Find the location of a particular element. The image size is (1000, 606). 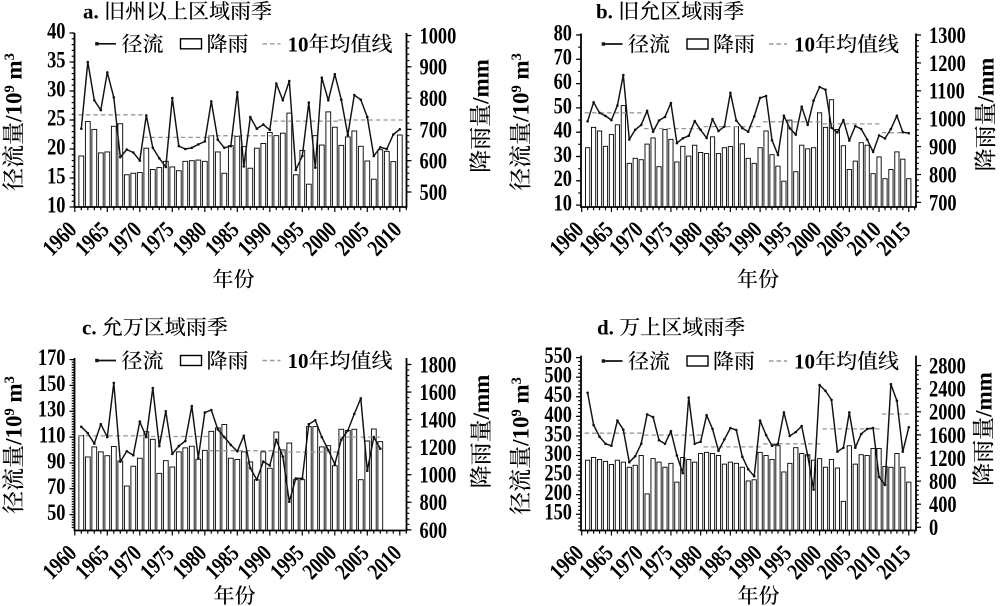

svg-text: 200 is located at coordinates (558, 492).